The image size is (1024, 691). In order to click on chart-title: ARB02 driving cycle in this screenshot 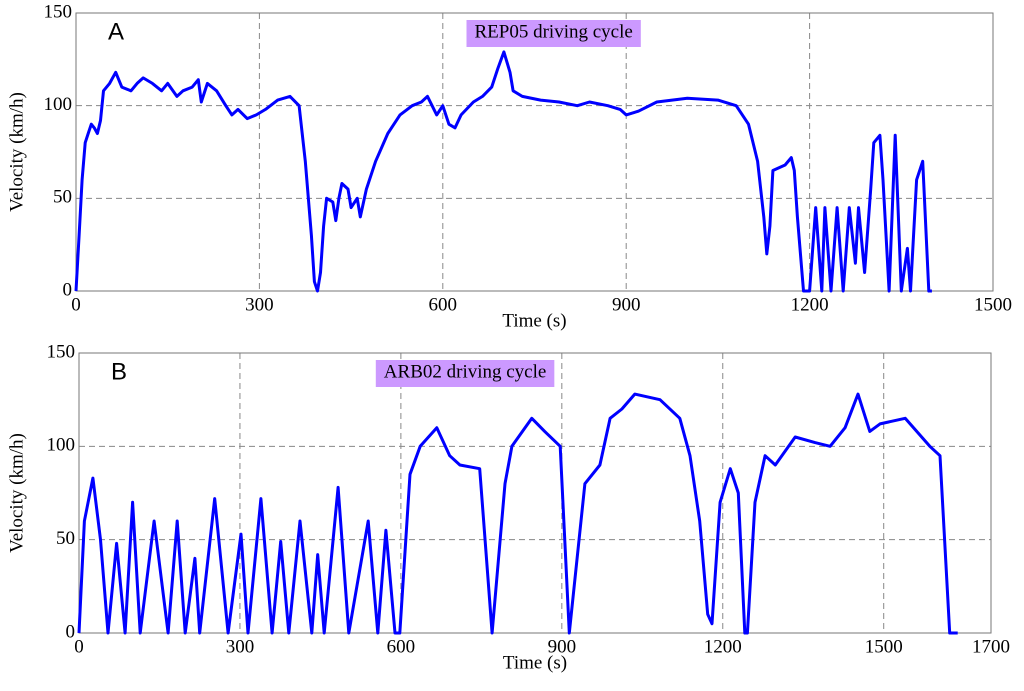, I will do `click(465, 371)`.